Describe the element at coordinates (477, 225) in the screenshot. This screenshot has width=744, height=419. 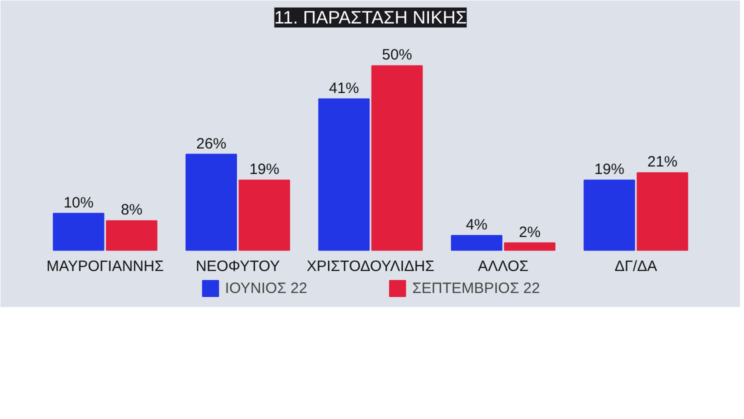
I see `data-label: 4%` at that location.